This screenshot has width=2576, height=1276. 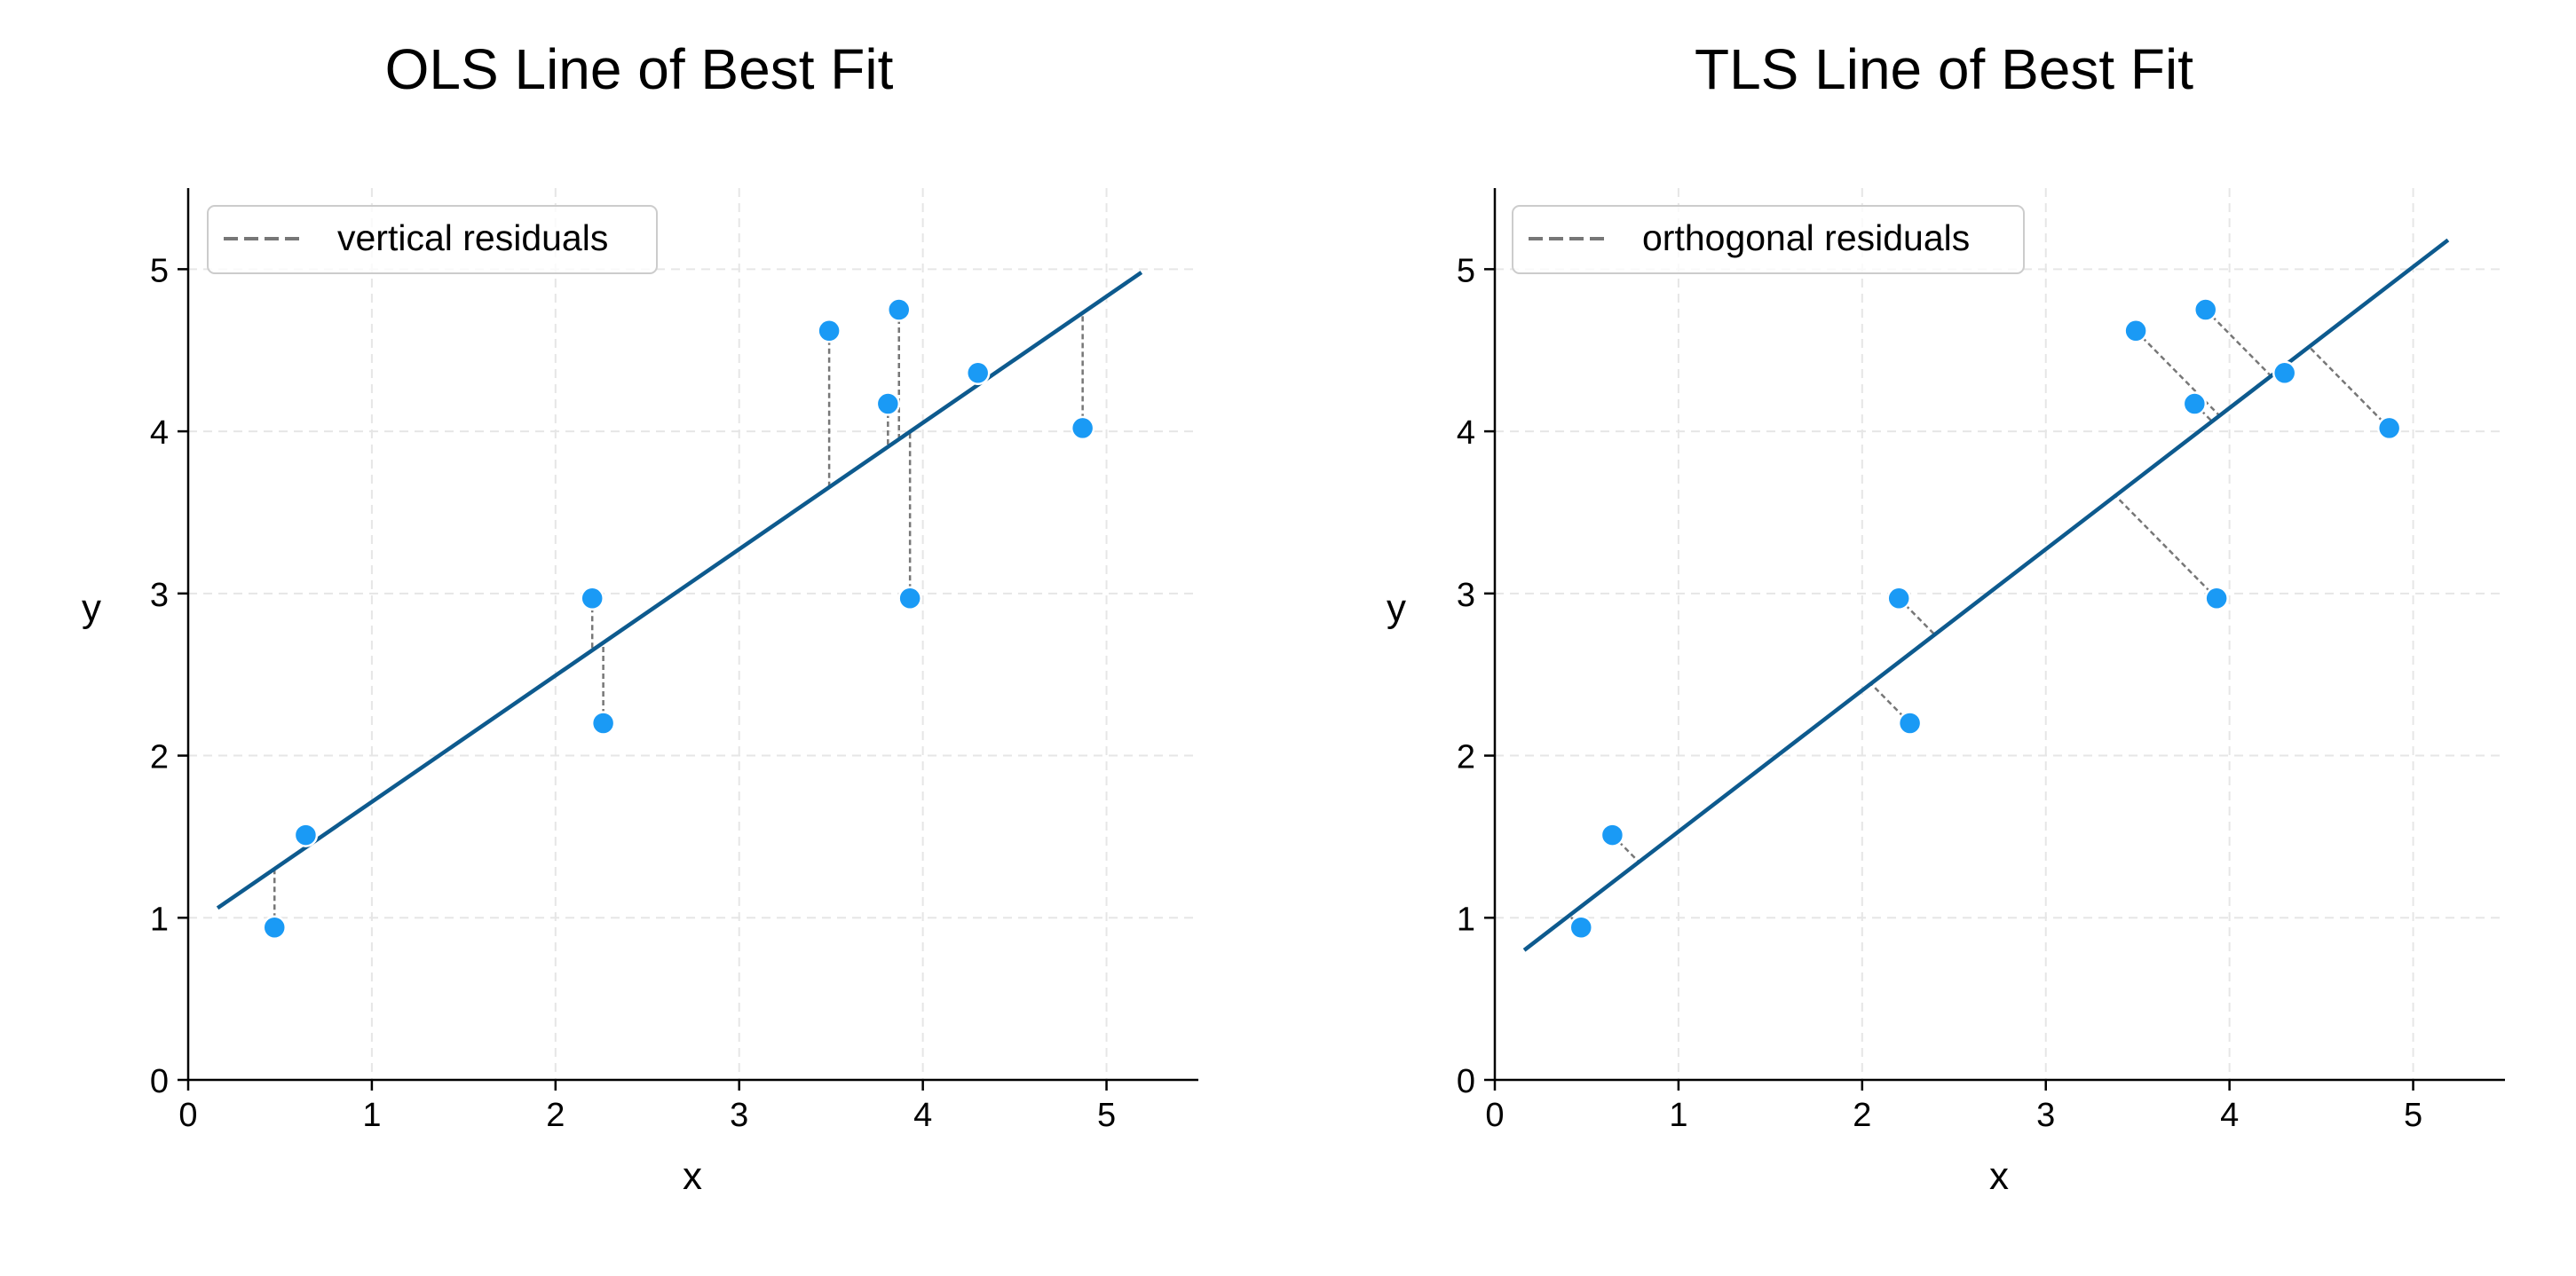 I want to click on ols-y-tick-label: 0, so click(x=159, y=1081).